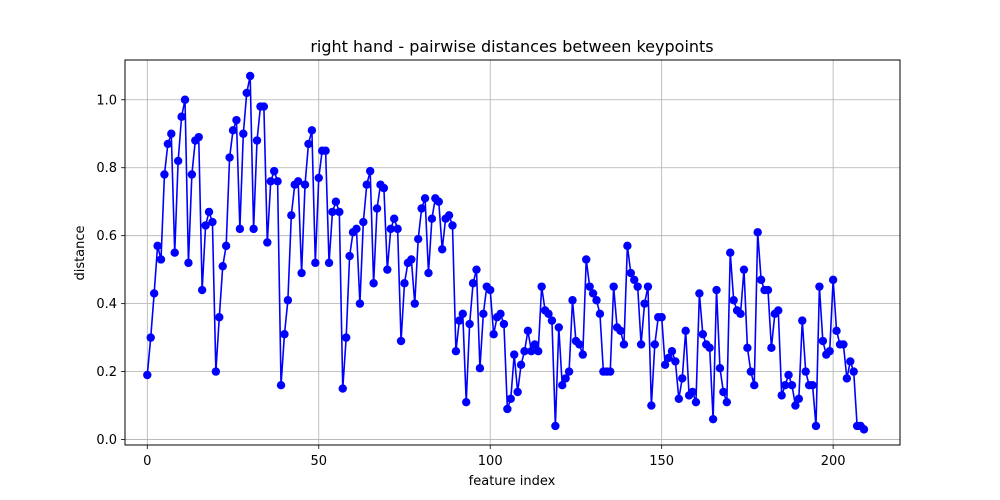 This screenshot has width=1000, height=500. I want to click on y-axis: 0.0 0.2 0.4 0.6 0.8 1.0, so click(110, 270).